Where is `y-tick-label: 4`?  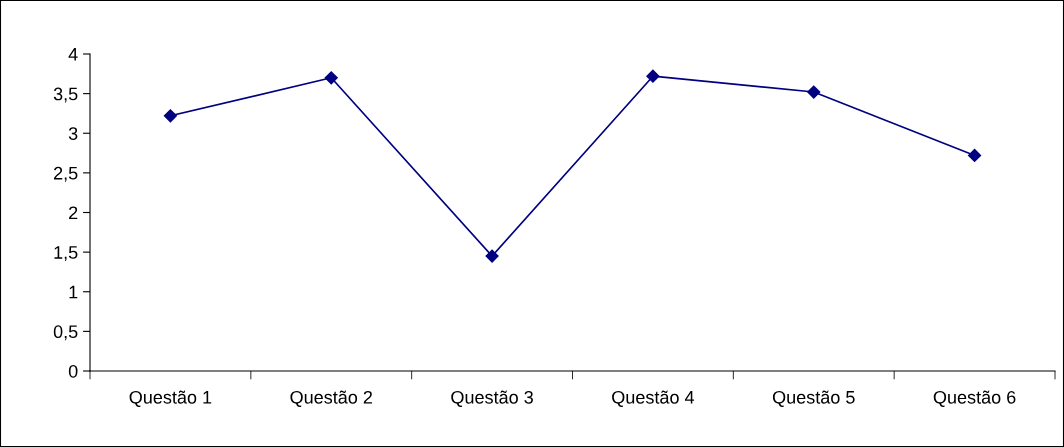
y-tick-label: 4 is located at coordinates (73, 54).